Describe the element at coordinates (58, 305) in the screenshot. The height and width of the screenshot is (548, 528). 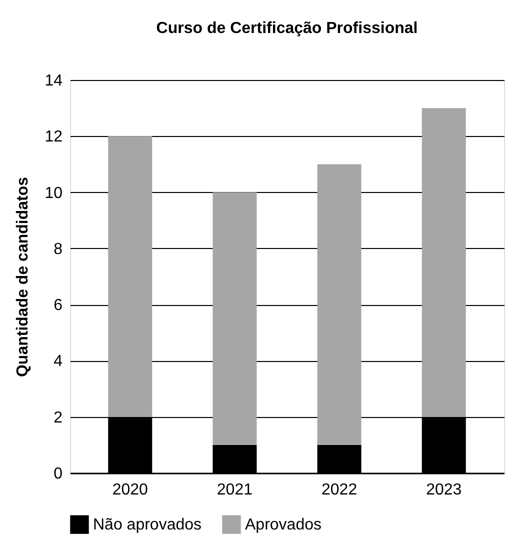
I see `y-tick-label: 6` at that location.